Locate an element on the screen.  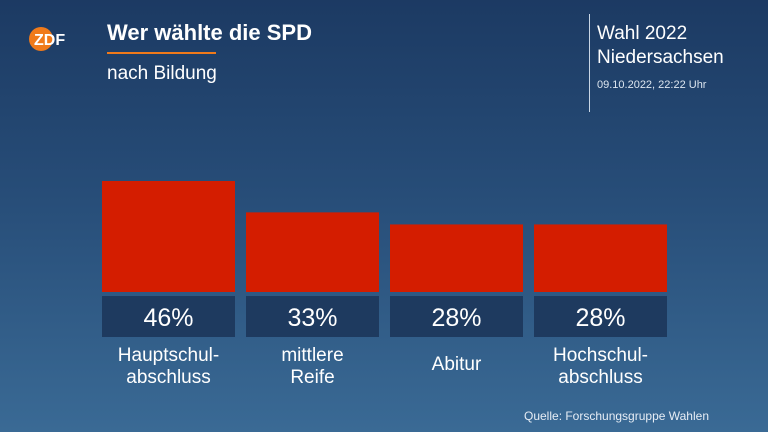
header-divider is located at coordinates (589, 63).